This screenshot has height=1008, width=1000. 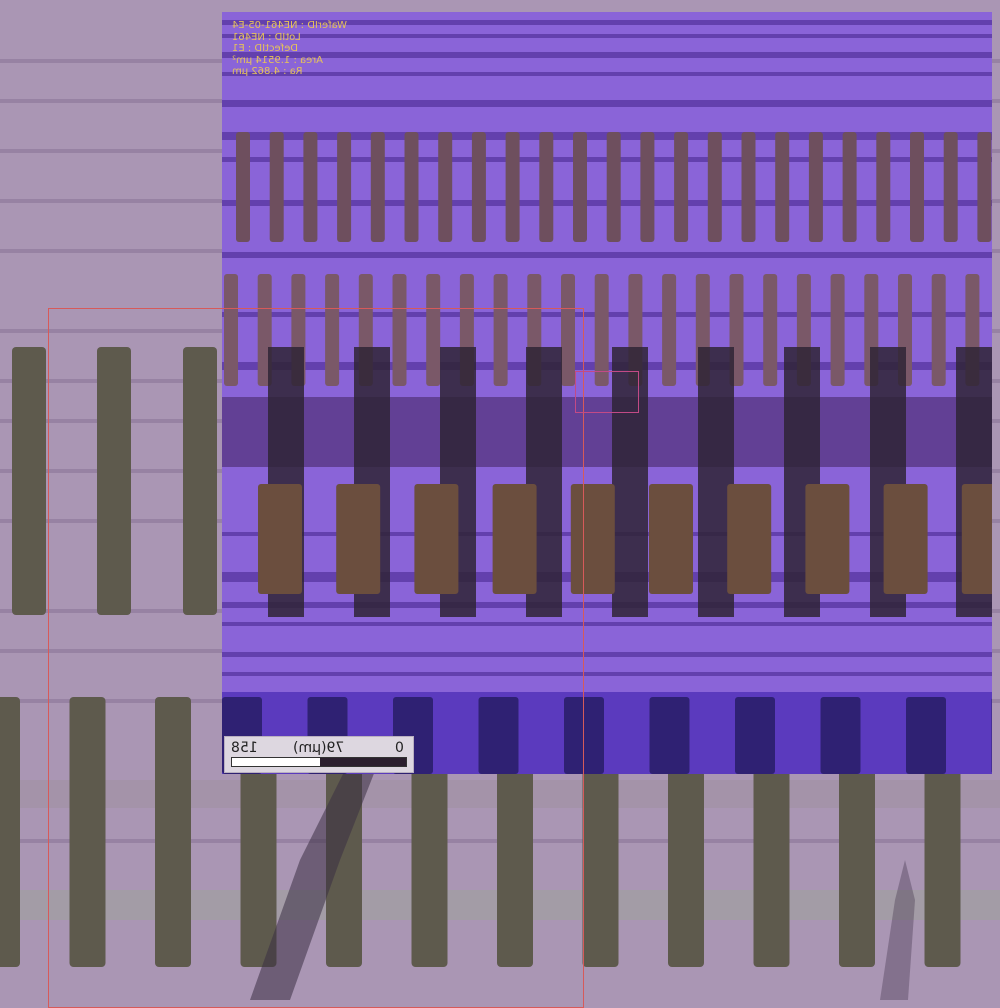 What do you see at coordinates (265, 48) in the screenshot?
I see `defect-id-text: DefectID : E1` at bounding box center [265, 48].